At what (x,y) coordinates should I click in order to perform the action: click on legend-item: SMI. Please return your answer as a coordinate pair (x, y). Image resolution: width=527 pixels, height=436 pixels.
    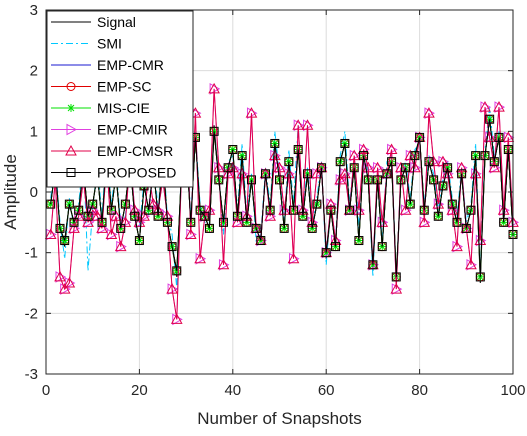
    Looking at the image, I should click on (86, 44).